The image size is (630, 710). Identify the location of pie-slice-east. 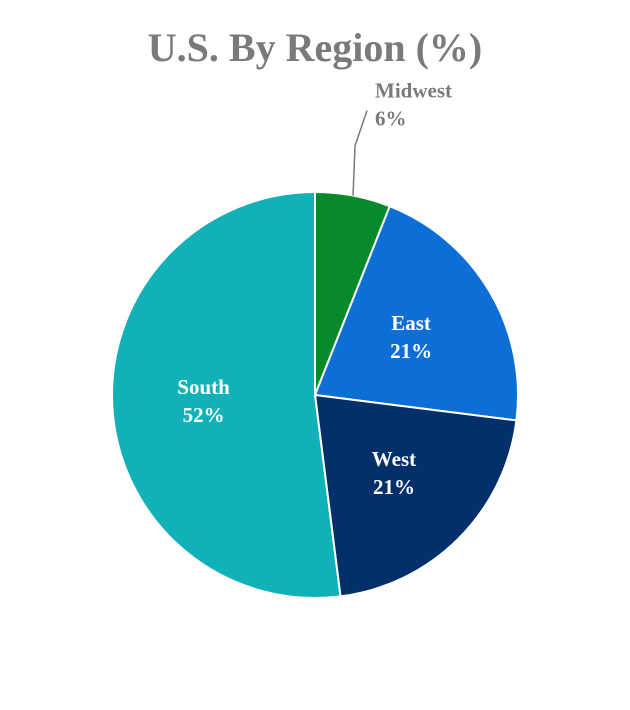
(416, 313).